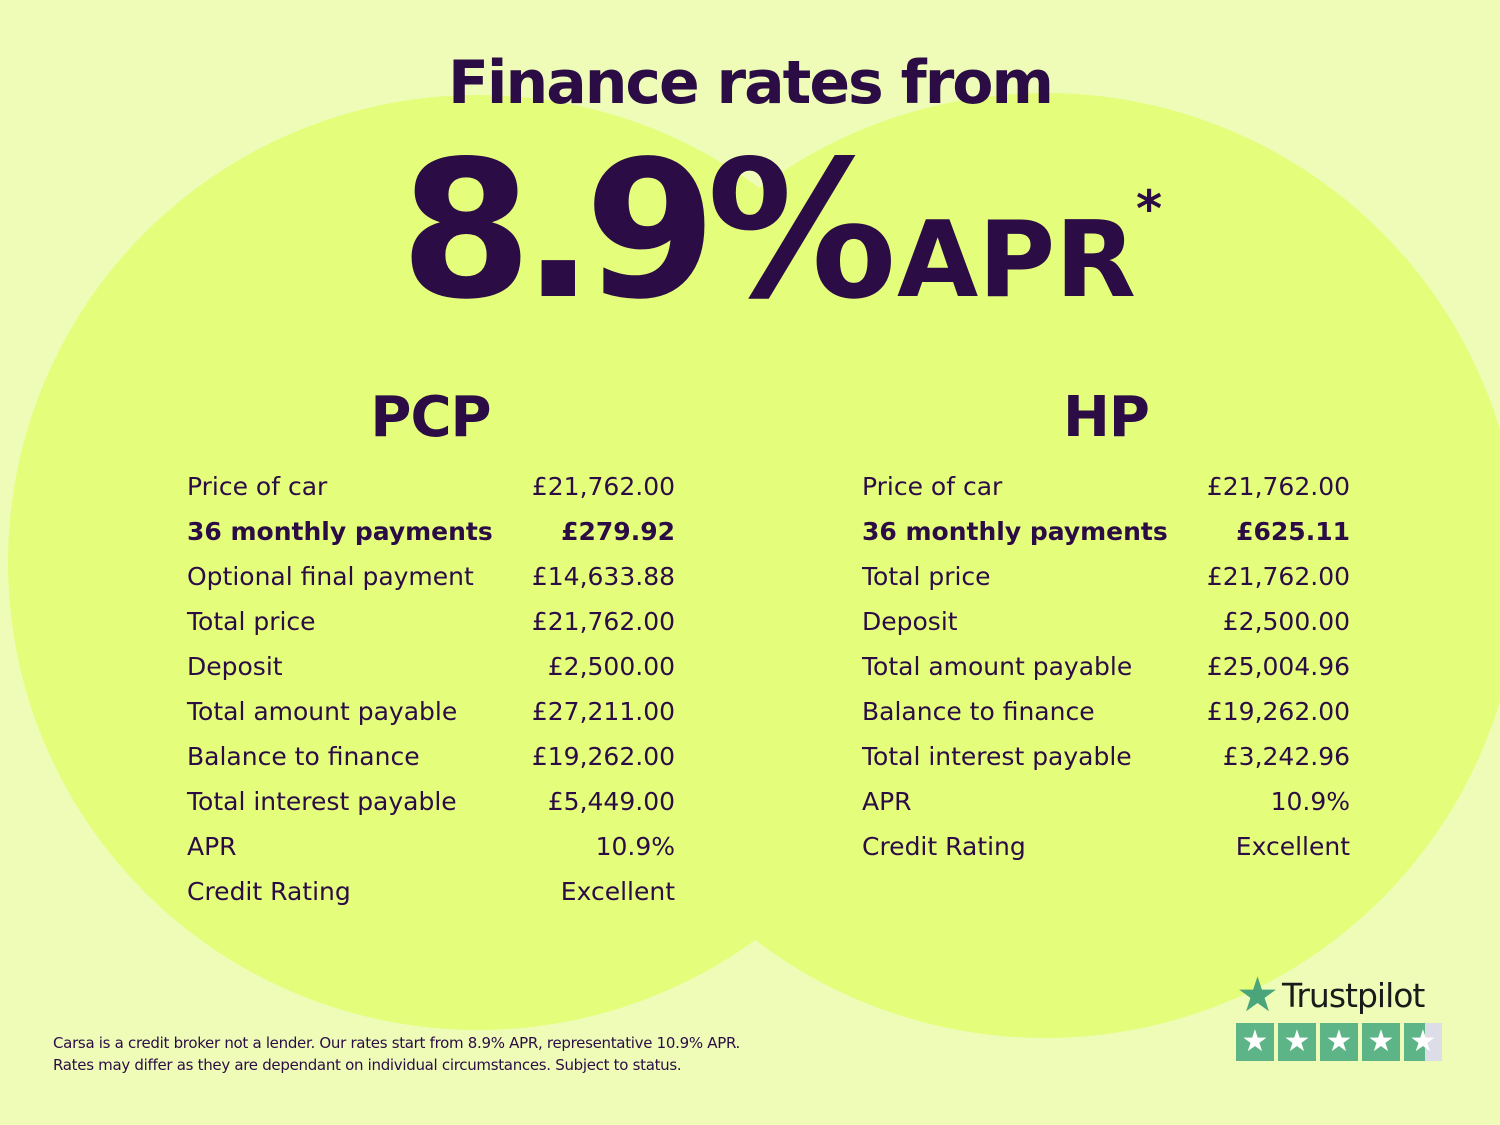 This screenshot has width=1500, height=1125. I want to click on row-label: Optional final payment, so click(330, 576).